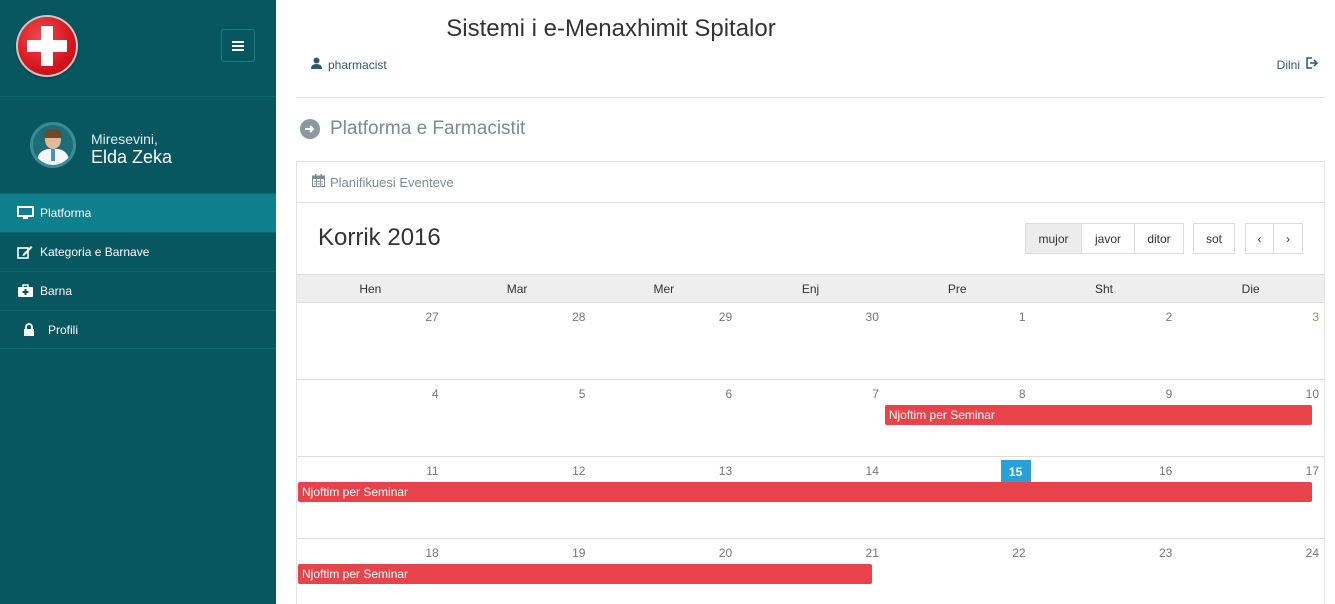 The width and height of the screenshot is (1335, 604). Describe the element at coordinates (1288, 238) in the screenshot. I see `next-month-button: ›` at that location.